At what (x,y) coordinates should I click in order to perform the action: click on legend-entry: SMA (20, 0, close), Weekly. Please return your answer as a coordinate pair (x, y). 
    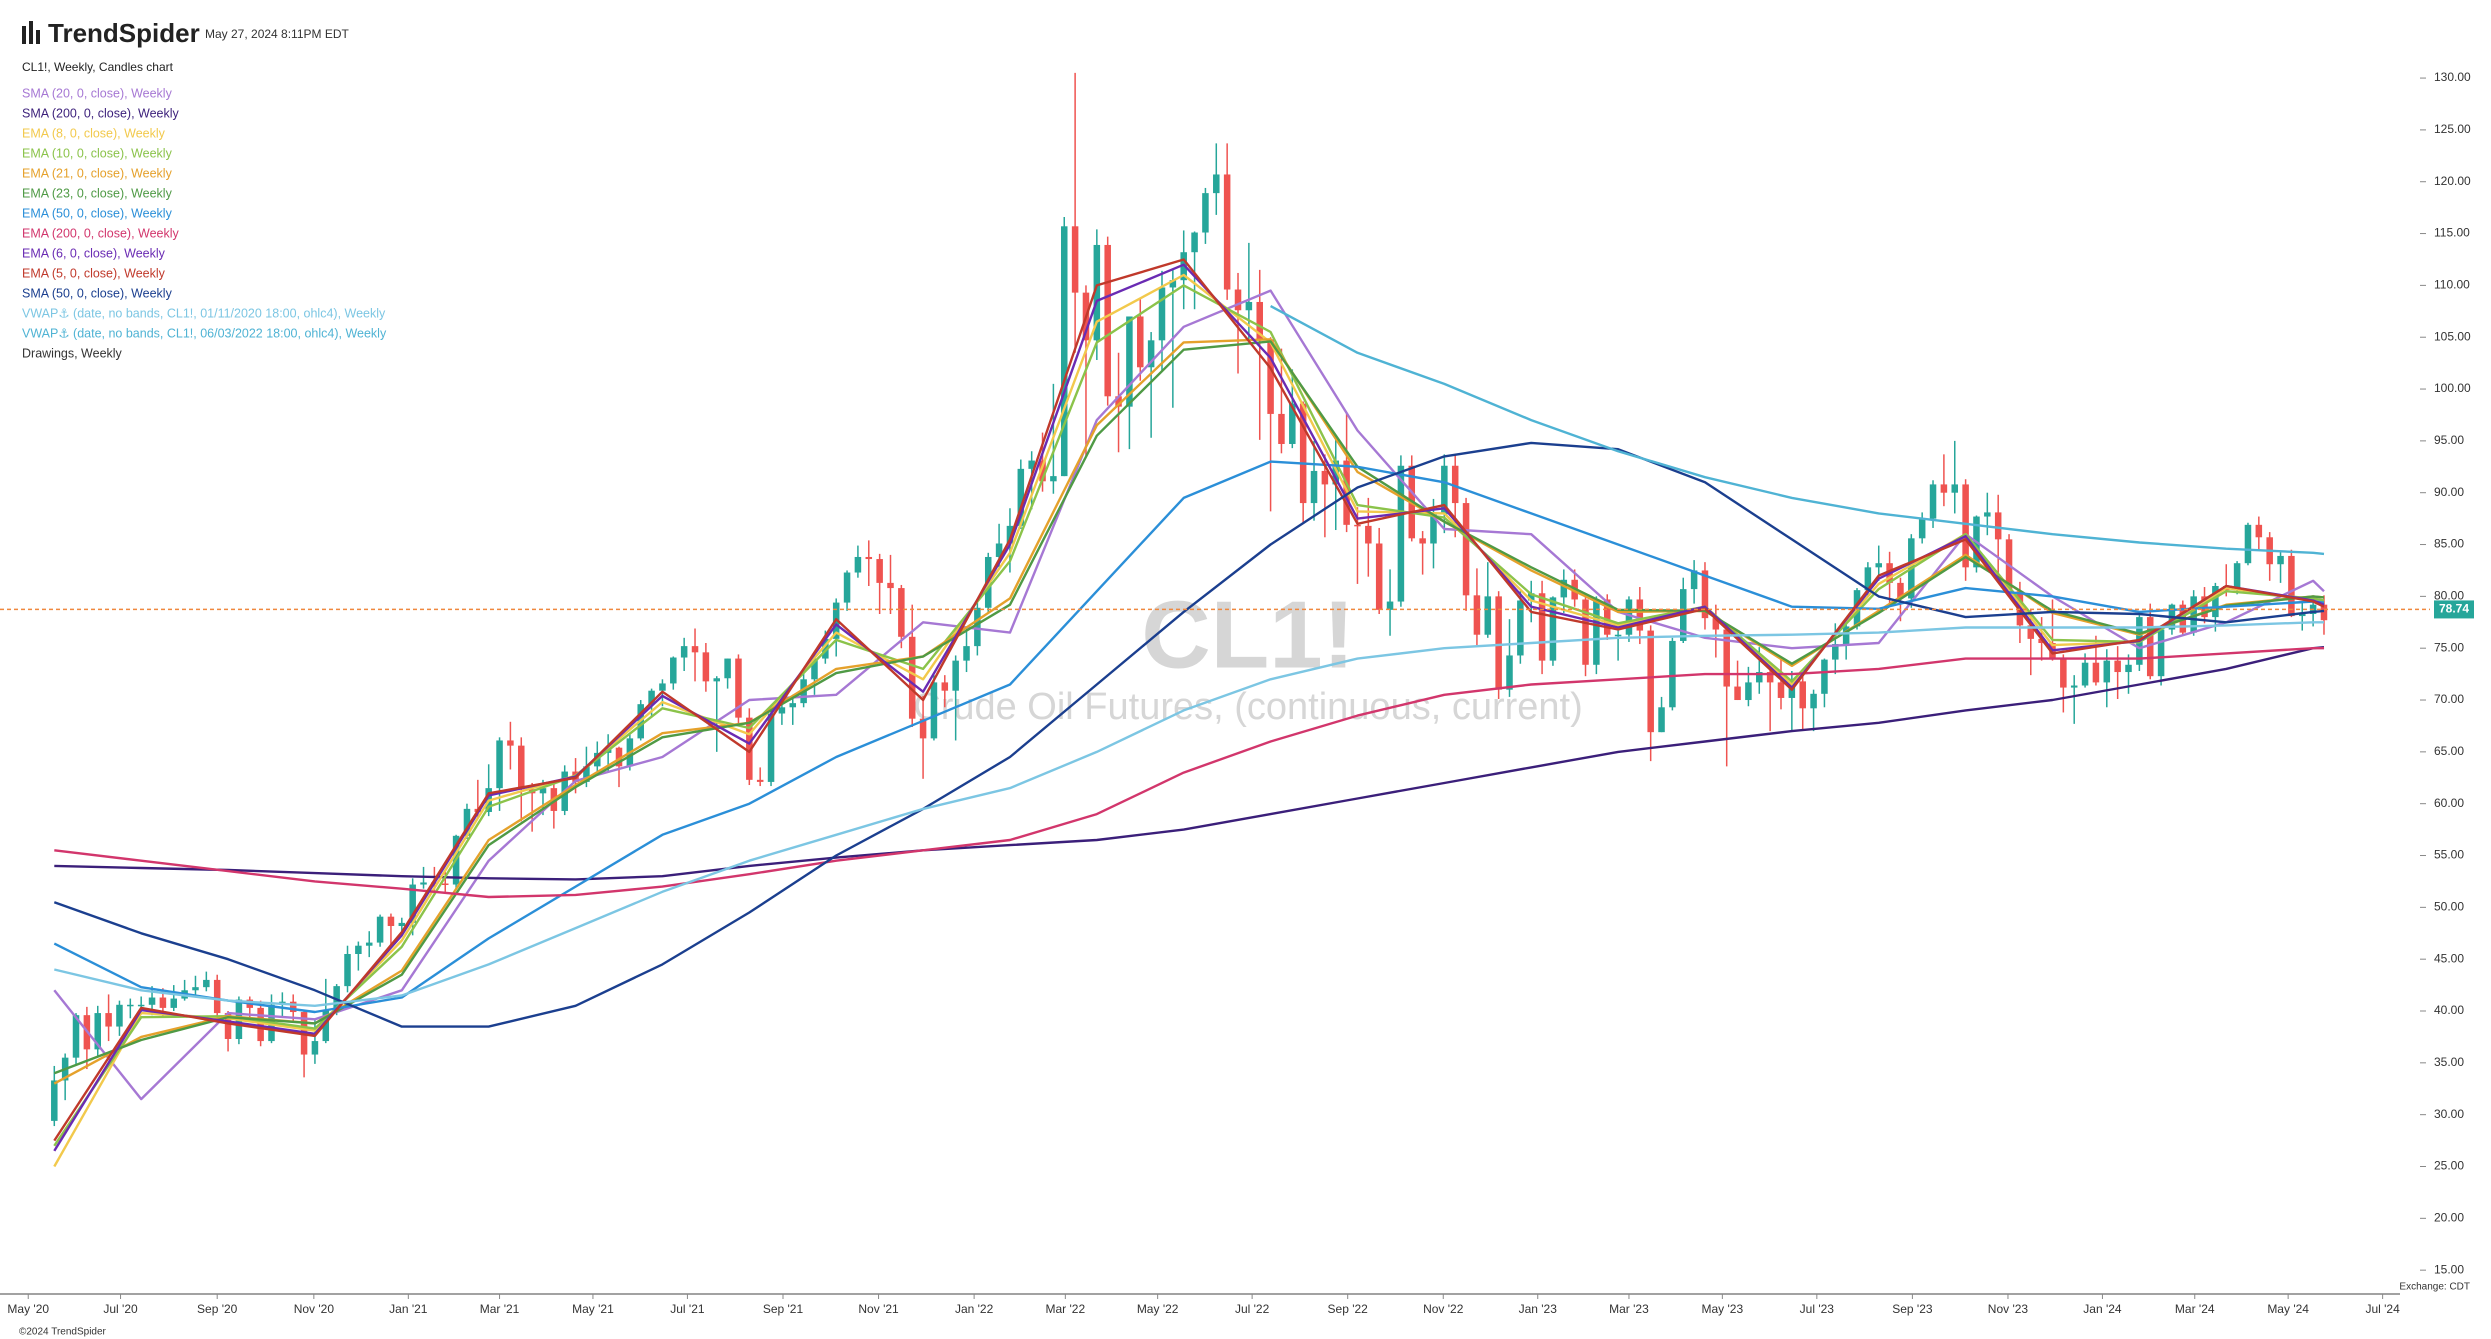
    Looking at the image, I should click on (97, 93).